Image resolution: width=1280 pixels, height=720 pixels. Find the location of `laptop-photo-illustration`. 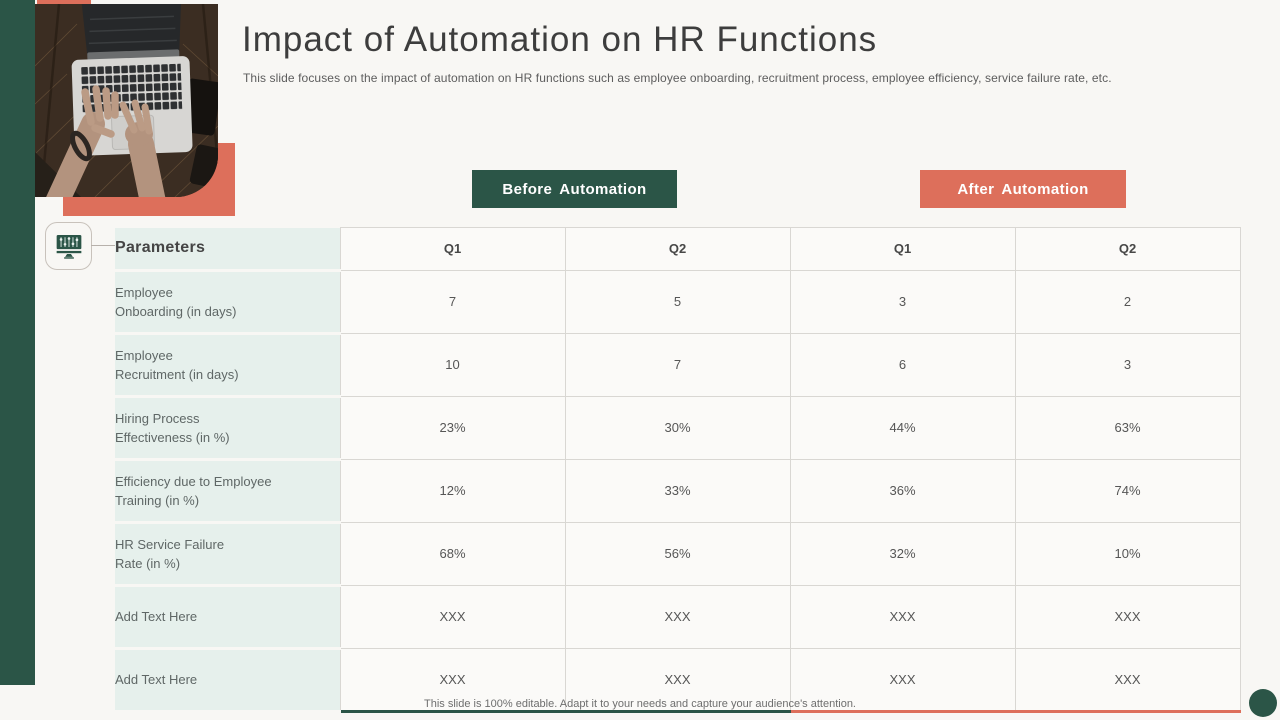

laptop-photo-illustration is located at coordinates (126, 100).